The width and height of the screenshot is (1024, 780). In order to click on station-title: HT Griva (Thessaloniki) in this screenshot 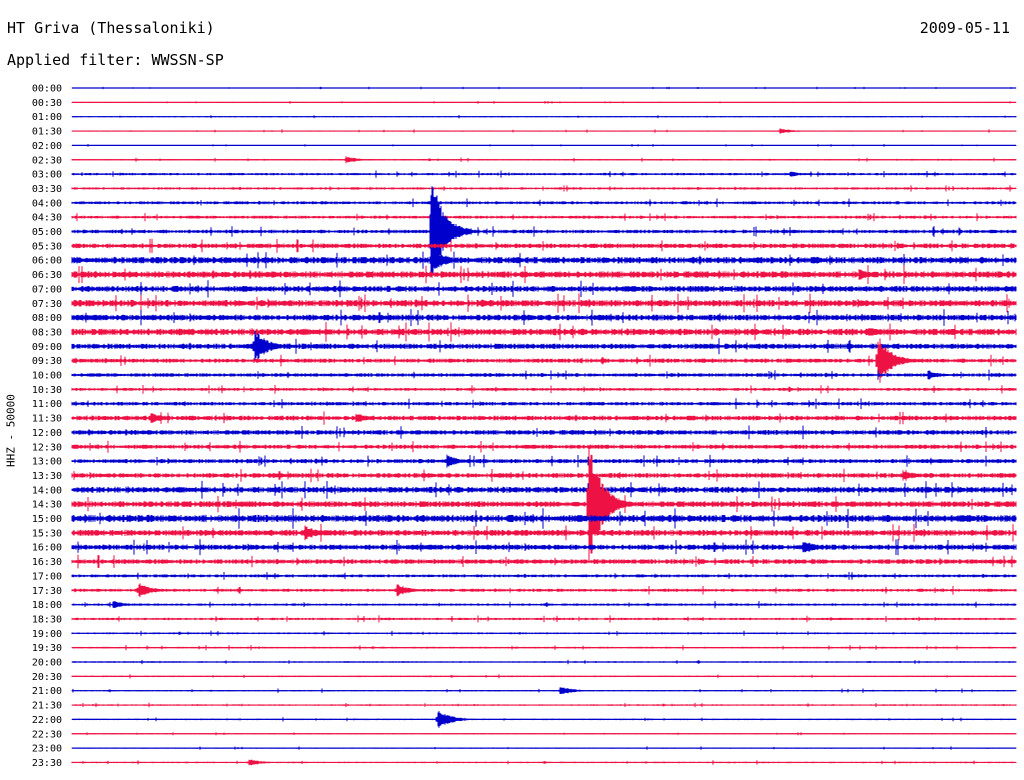, I will do `click(111, 28)`.